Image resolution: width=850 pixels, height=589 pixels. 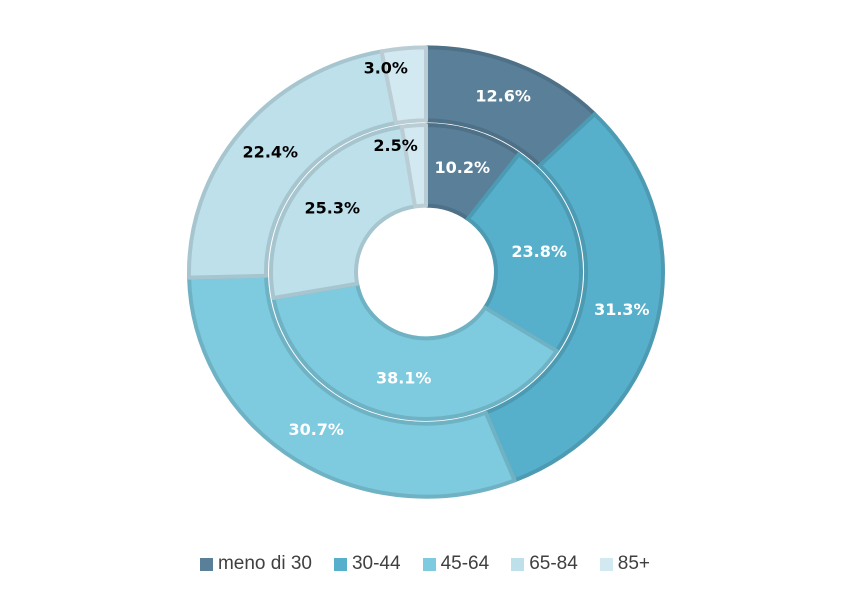 What do you see at coordinates (404, 377) in the screenshot?
I see `inner-data-label: 38.1%` at bounding box center [404, 377].